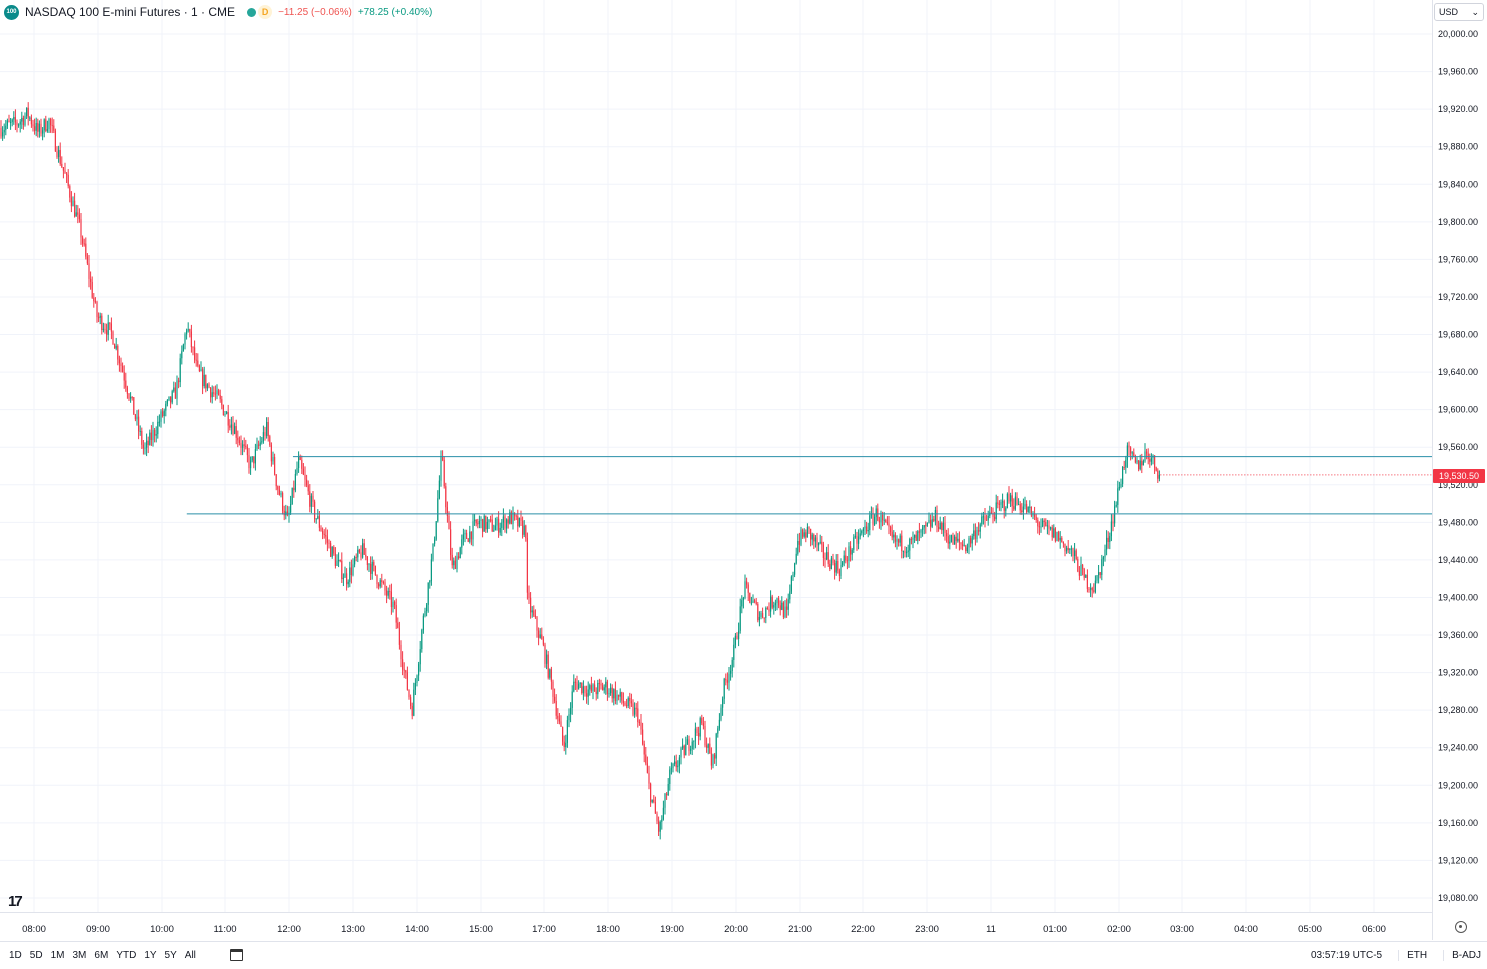  I want to click on clock-time: 03:57:19 UTC-5, so click(1346, 955).